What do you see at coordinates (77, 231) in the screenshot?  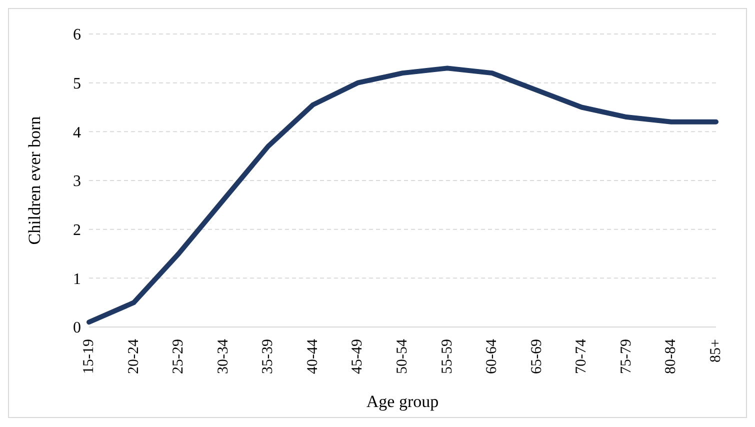 I see `y-tick-label: 2` at bounding box center [77, 231].